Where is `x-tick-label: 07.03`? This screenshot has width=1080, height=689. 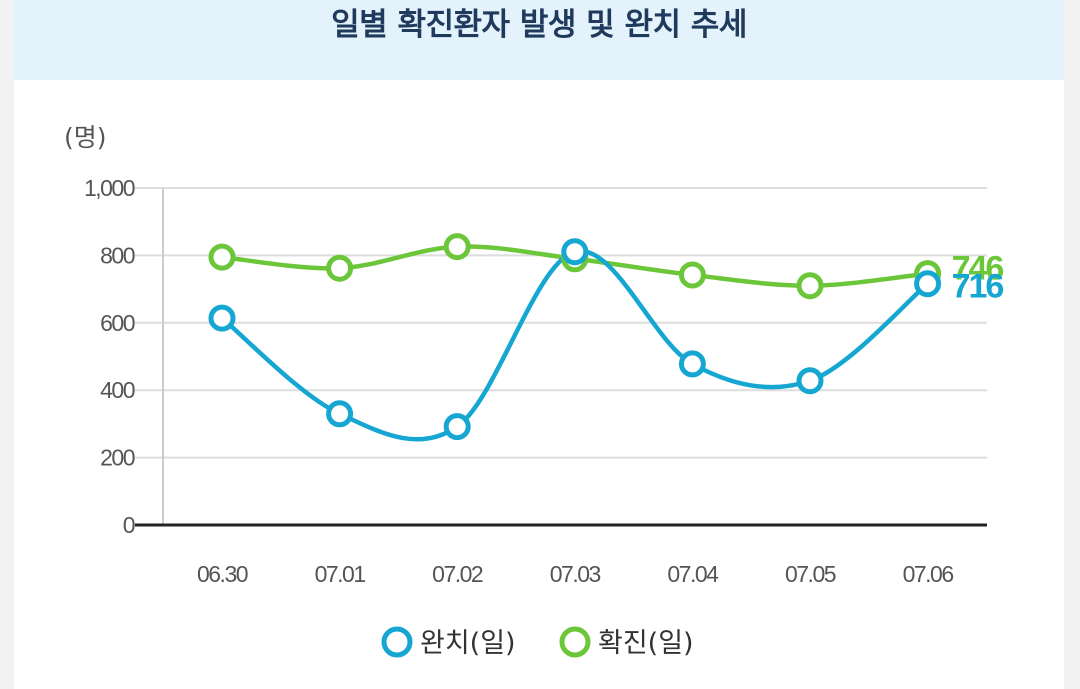 x-tick-label: 07.03 is located at coordinates (575, 574).